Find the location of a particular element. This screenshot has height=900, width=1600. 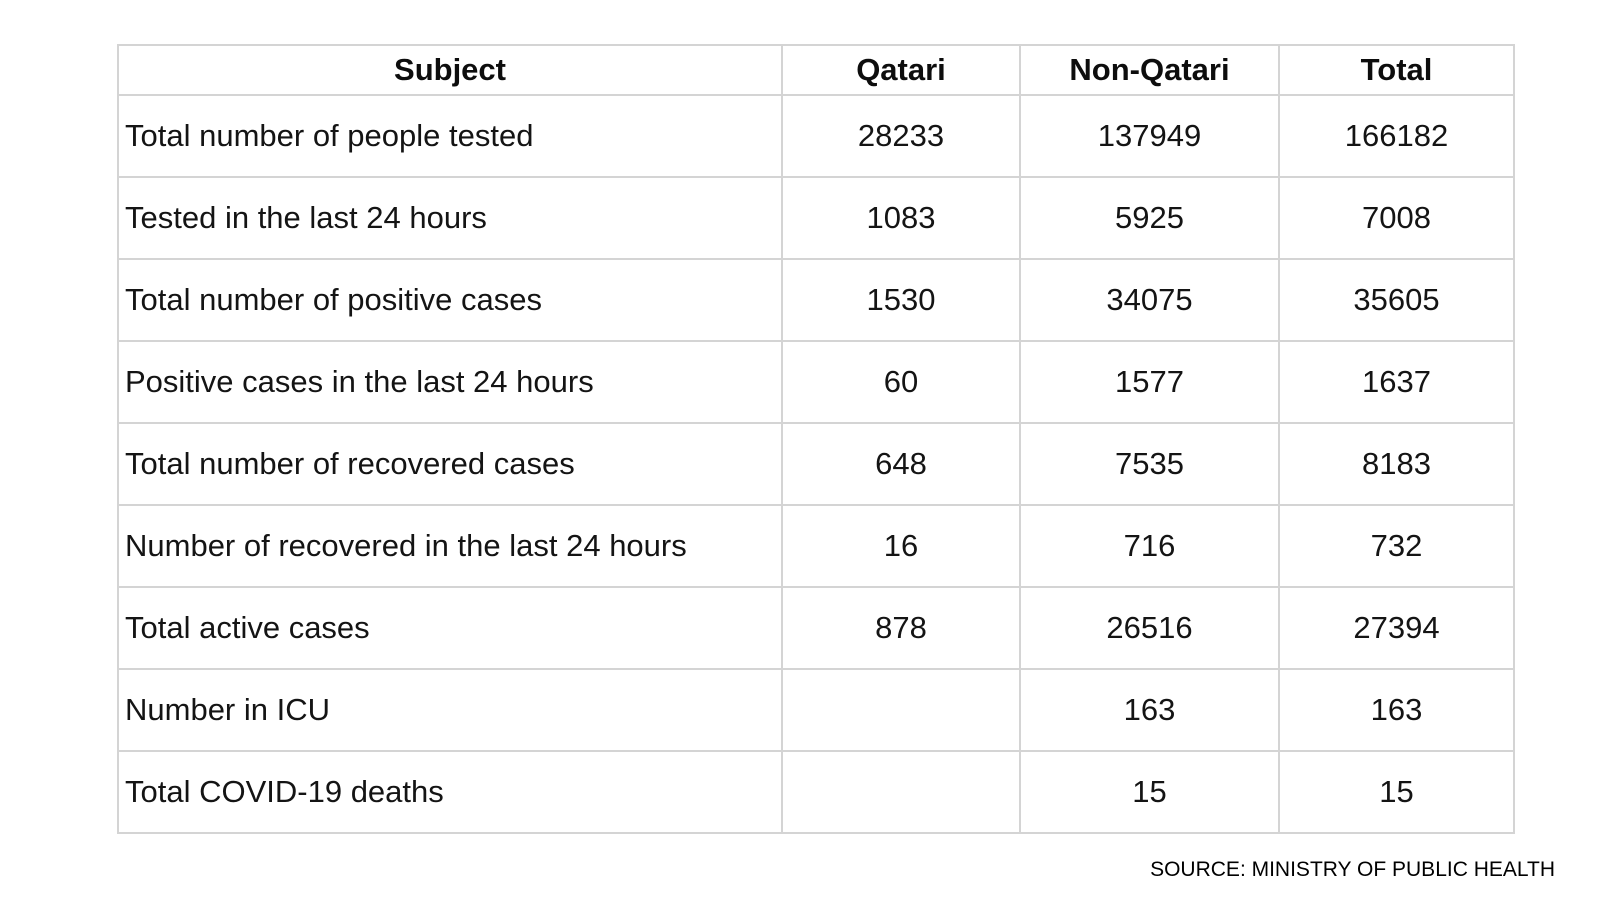

non-qatari-cell: 26516 is located at coordinates (1149, 628).